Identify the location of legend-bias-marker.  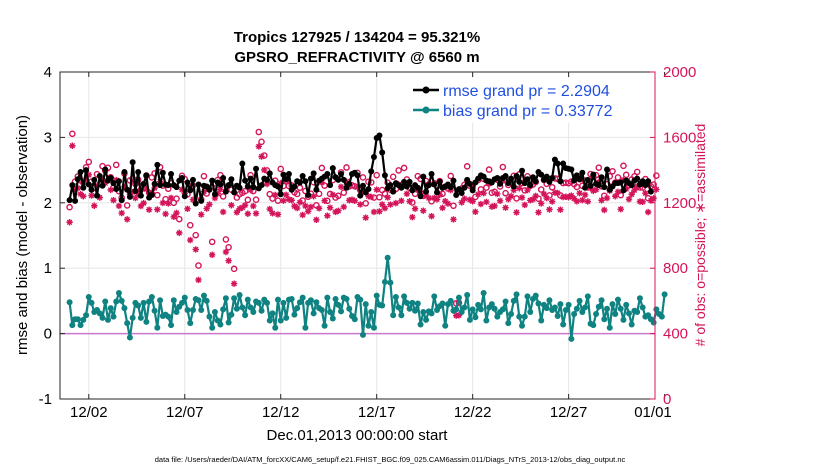
(426, 110).